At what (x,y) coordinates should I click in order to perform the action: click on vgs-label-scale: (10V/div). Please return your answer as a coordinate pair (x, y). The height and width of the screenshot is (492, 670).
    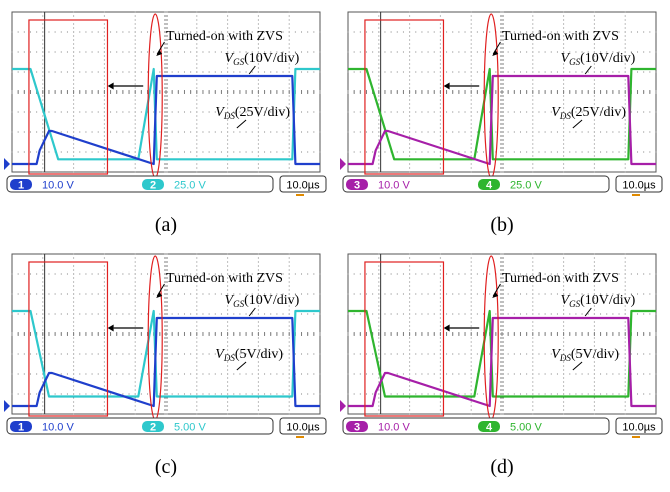
    Looking at the image, I should click on (608, 300).